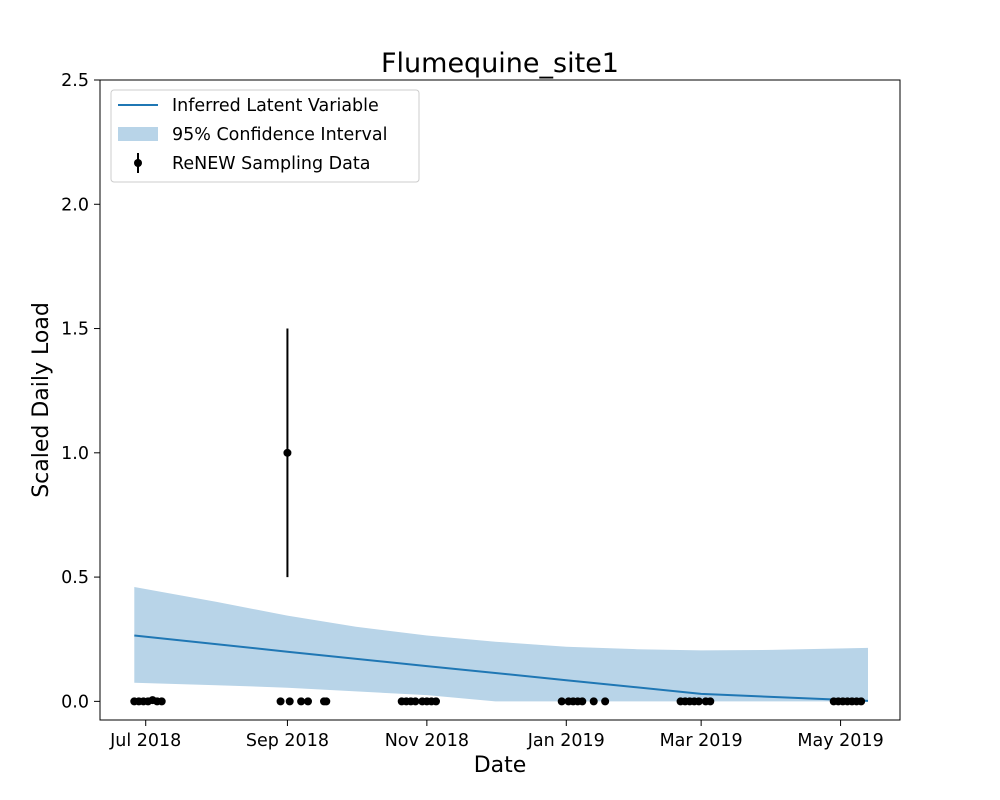 The width and height of the screenshot is (1000, 800). Describe the element at coordinates (75, 578) in the screenshot. I see `y-tick-label: 0.5` at that location.